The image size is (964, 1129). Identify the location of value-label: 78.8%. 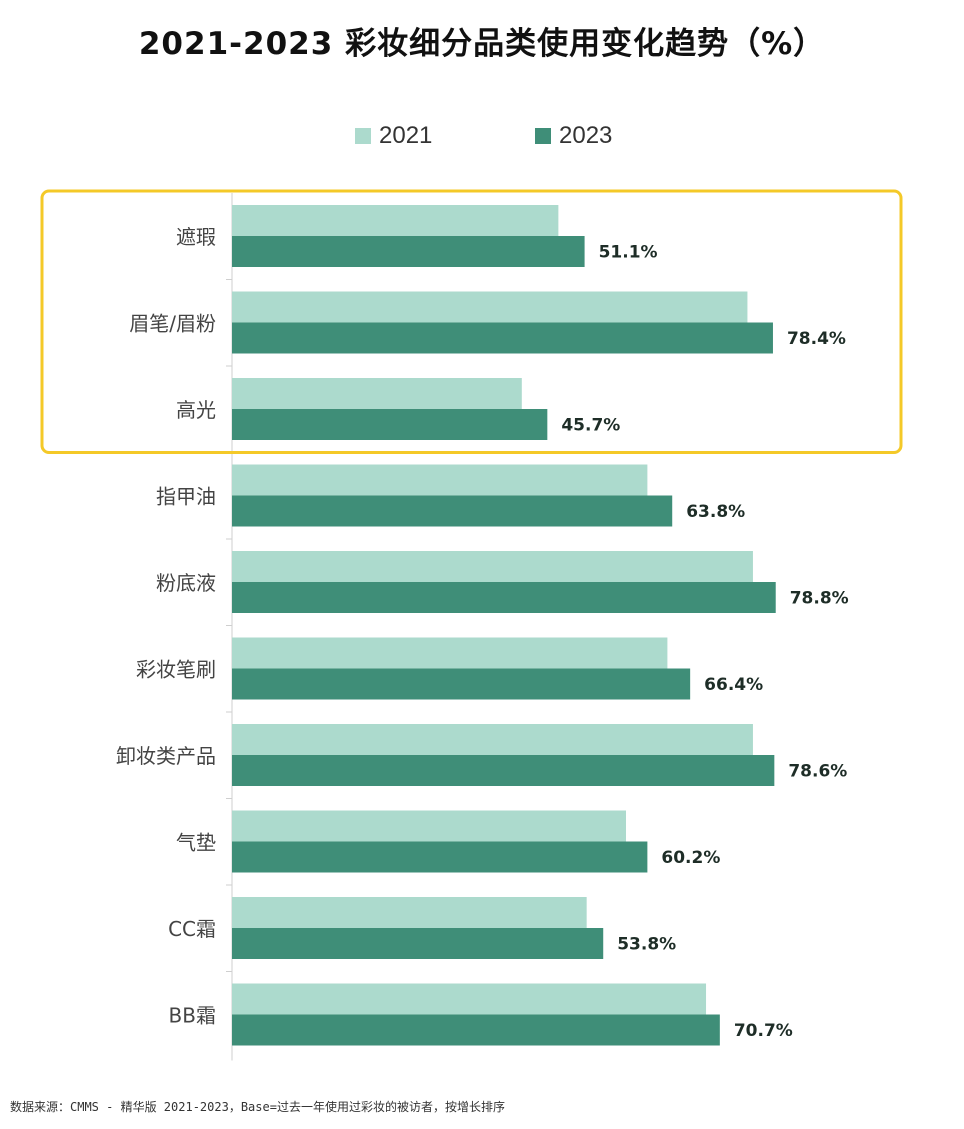
(819, 599).